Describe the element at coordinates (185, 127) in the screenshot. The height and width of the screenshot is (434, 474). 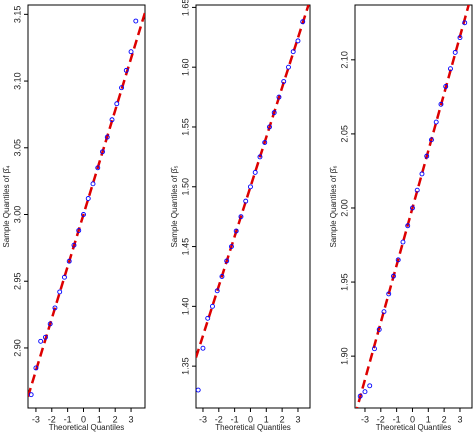
I see `y-tick-label: 1.55` at that location.